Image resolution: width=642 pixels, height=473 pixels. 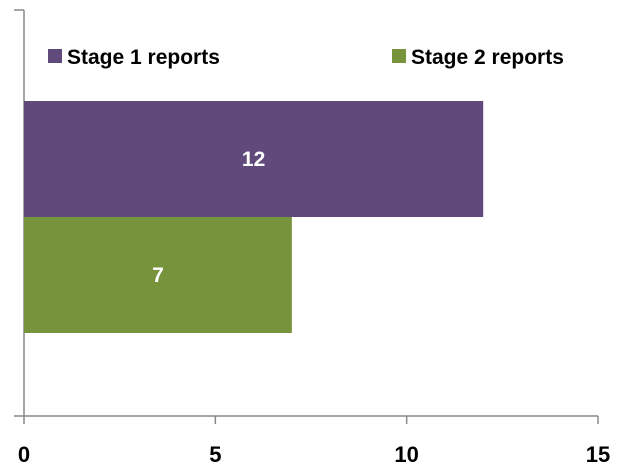 I want to click on bar-value-label: 7, so click(x=158, y=275).